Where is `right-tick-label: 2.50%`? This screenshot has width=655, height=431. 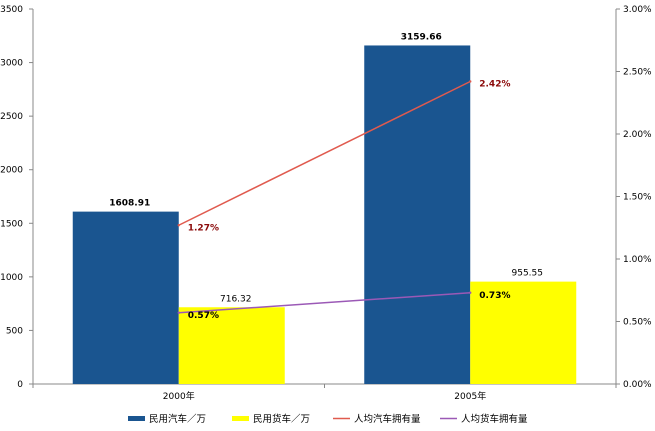 right-tick-label: 2.50% is located at coordinates (637, 73).